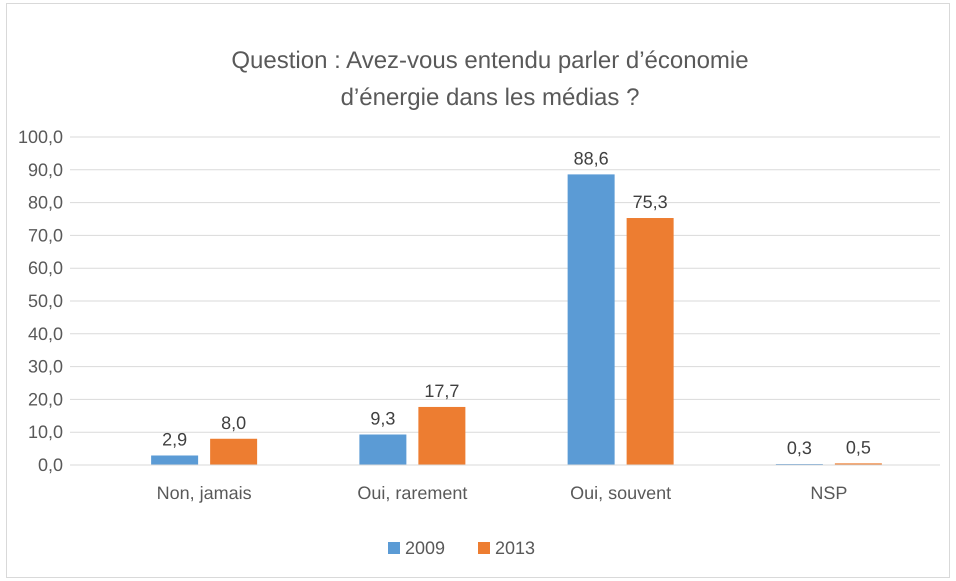  I want to click on legend-label: 2009, so click(425, 548).